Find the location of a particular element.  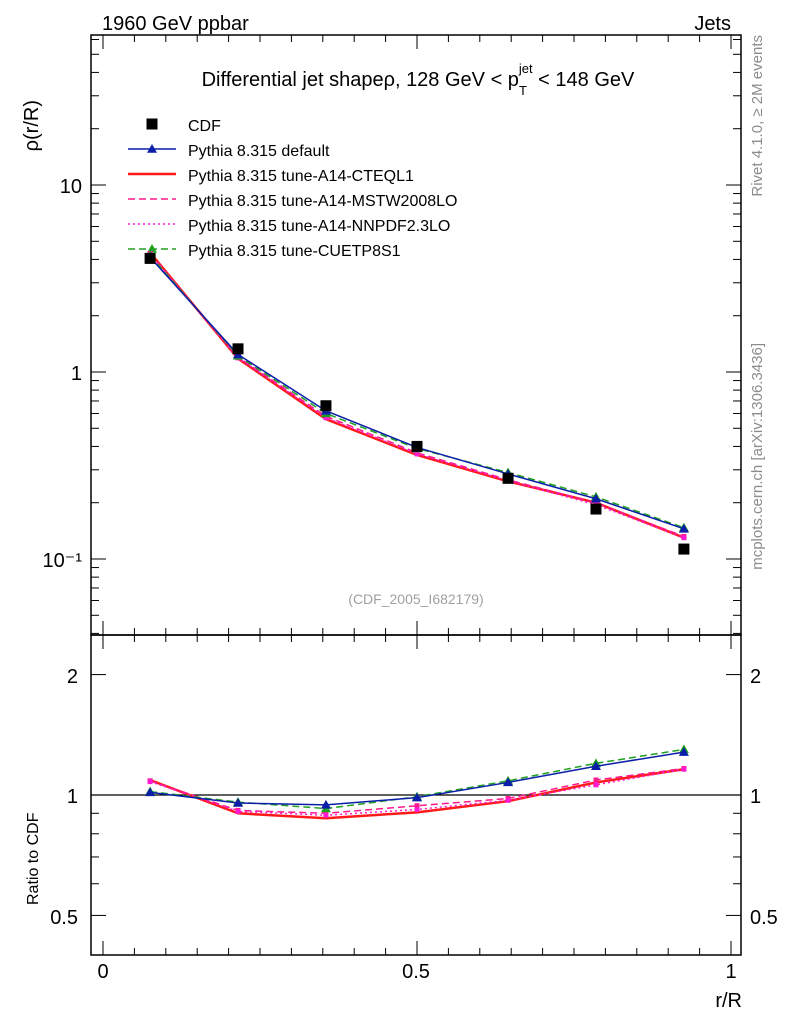

ratio-y-axis-label: Ratio to CDF is located at coordinates (33, 858).